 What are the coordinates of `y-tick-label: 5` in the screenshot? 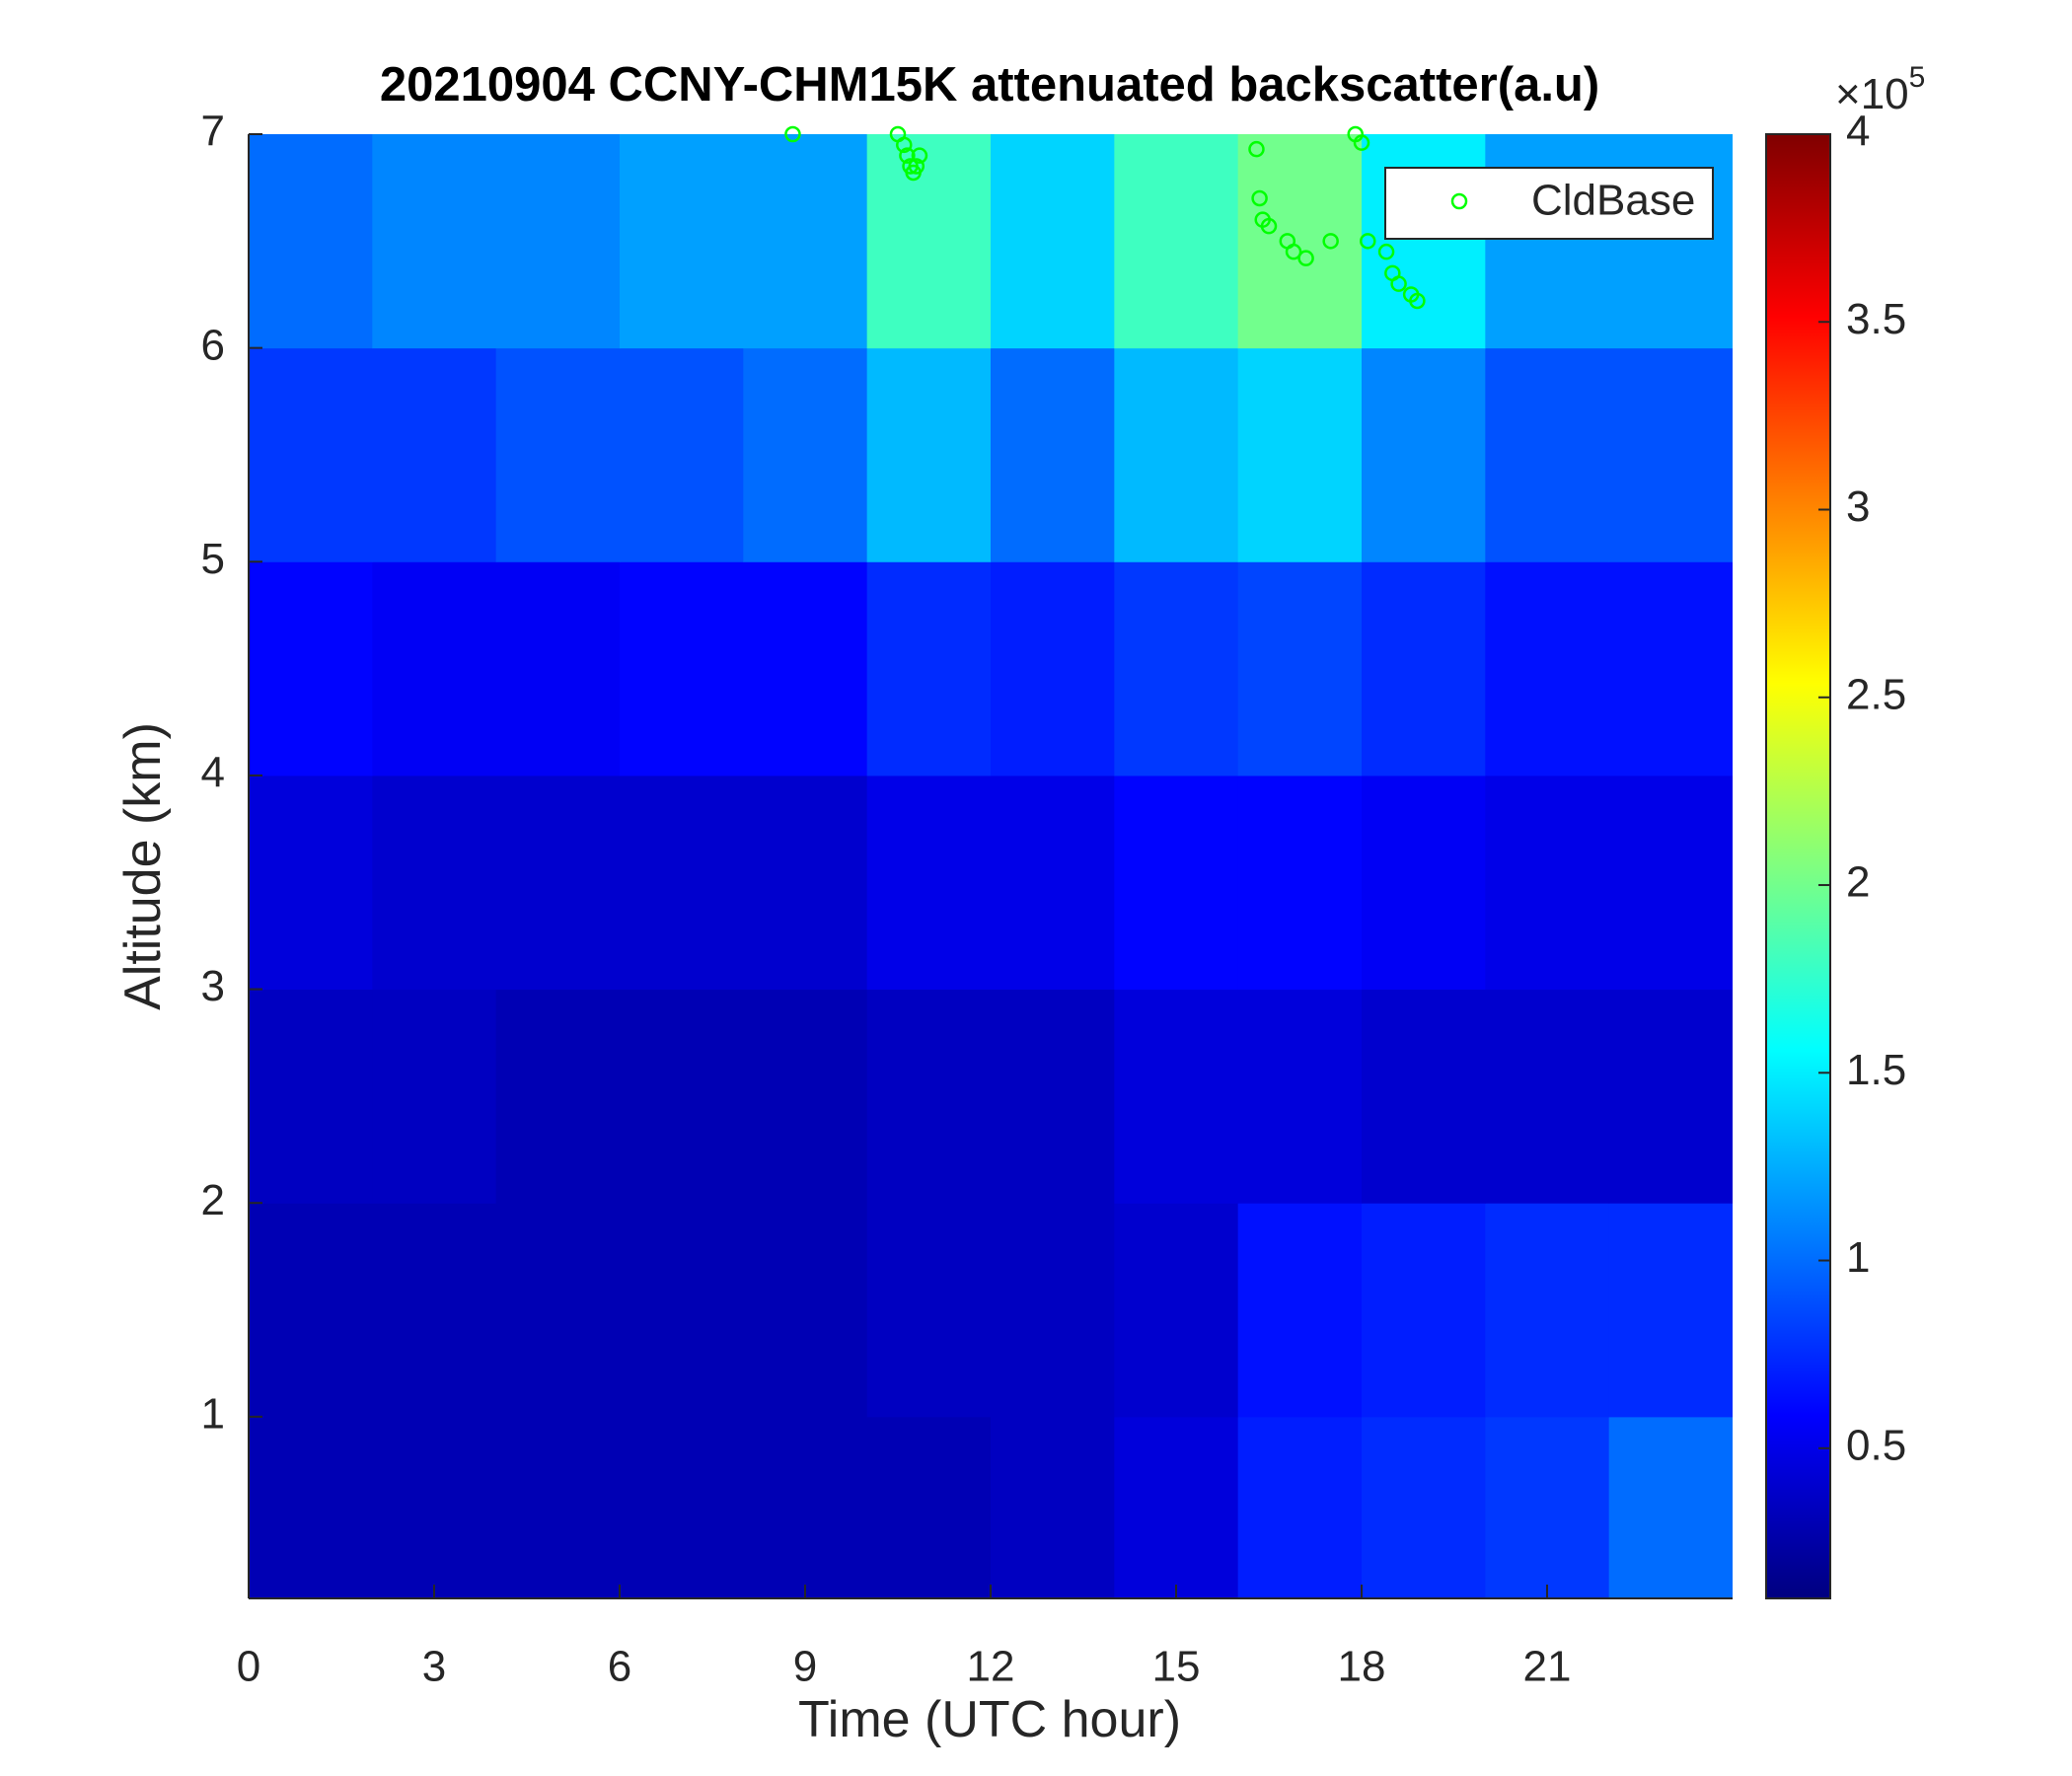 It's located at (213, 559).